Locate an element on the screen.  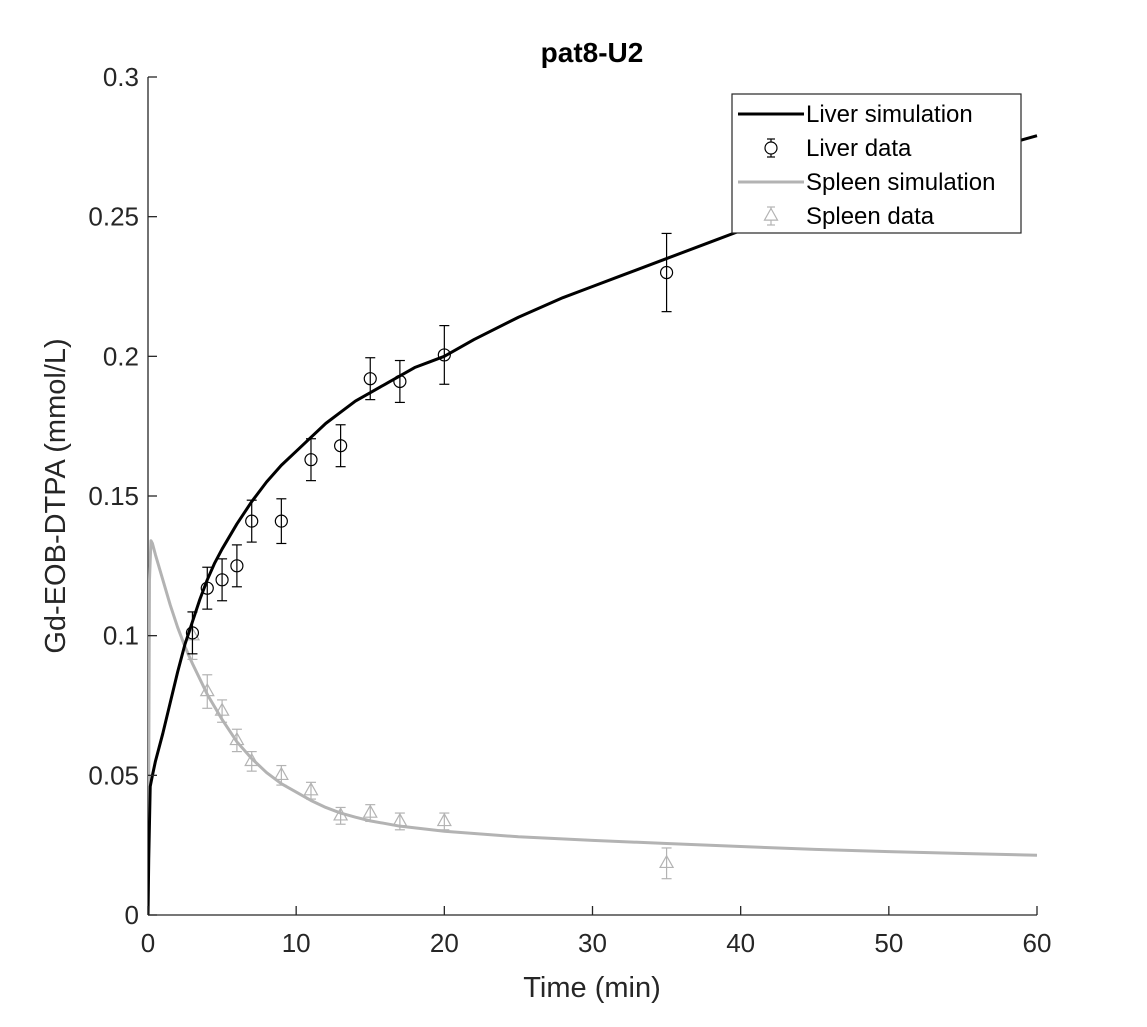
x-tick-label: 30 is located at coordinates (592, 943).